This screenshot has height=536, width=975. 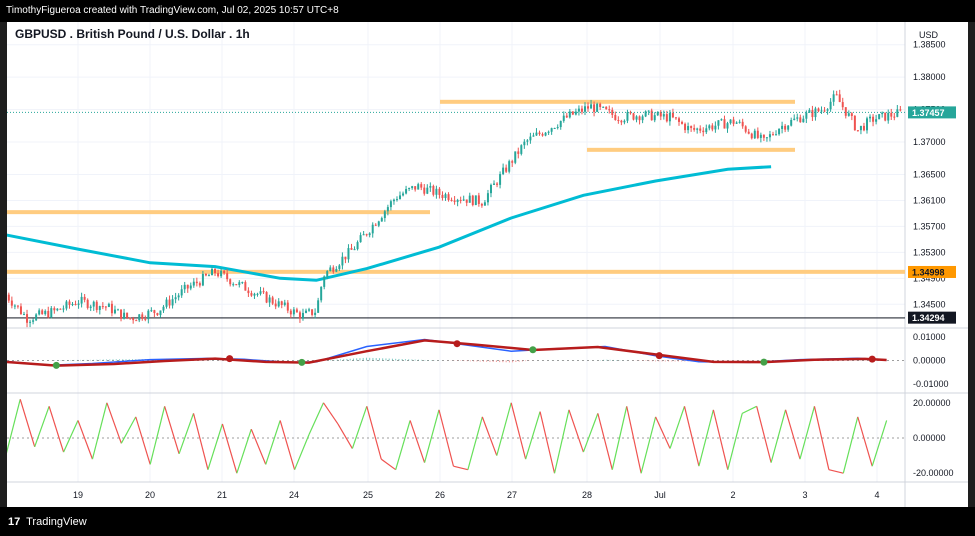 I want to click on level-support-upper, so click(x=691, y=149).